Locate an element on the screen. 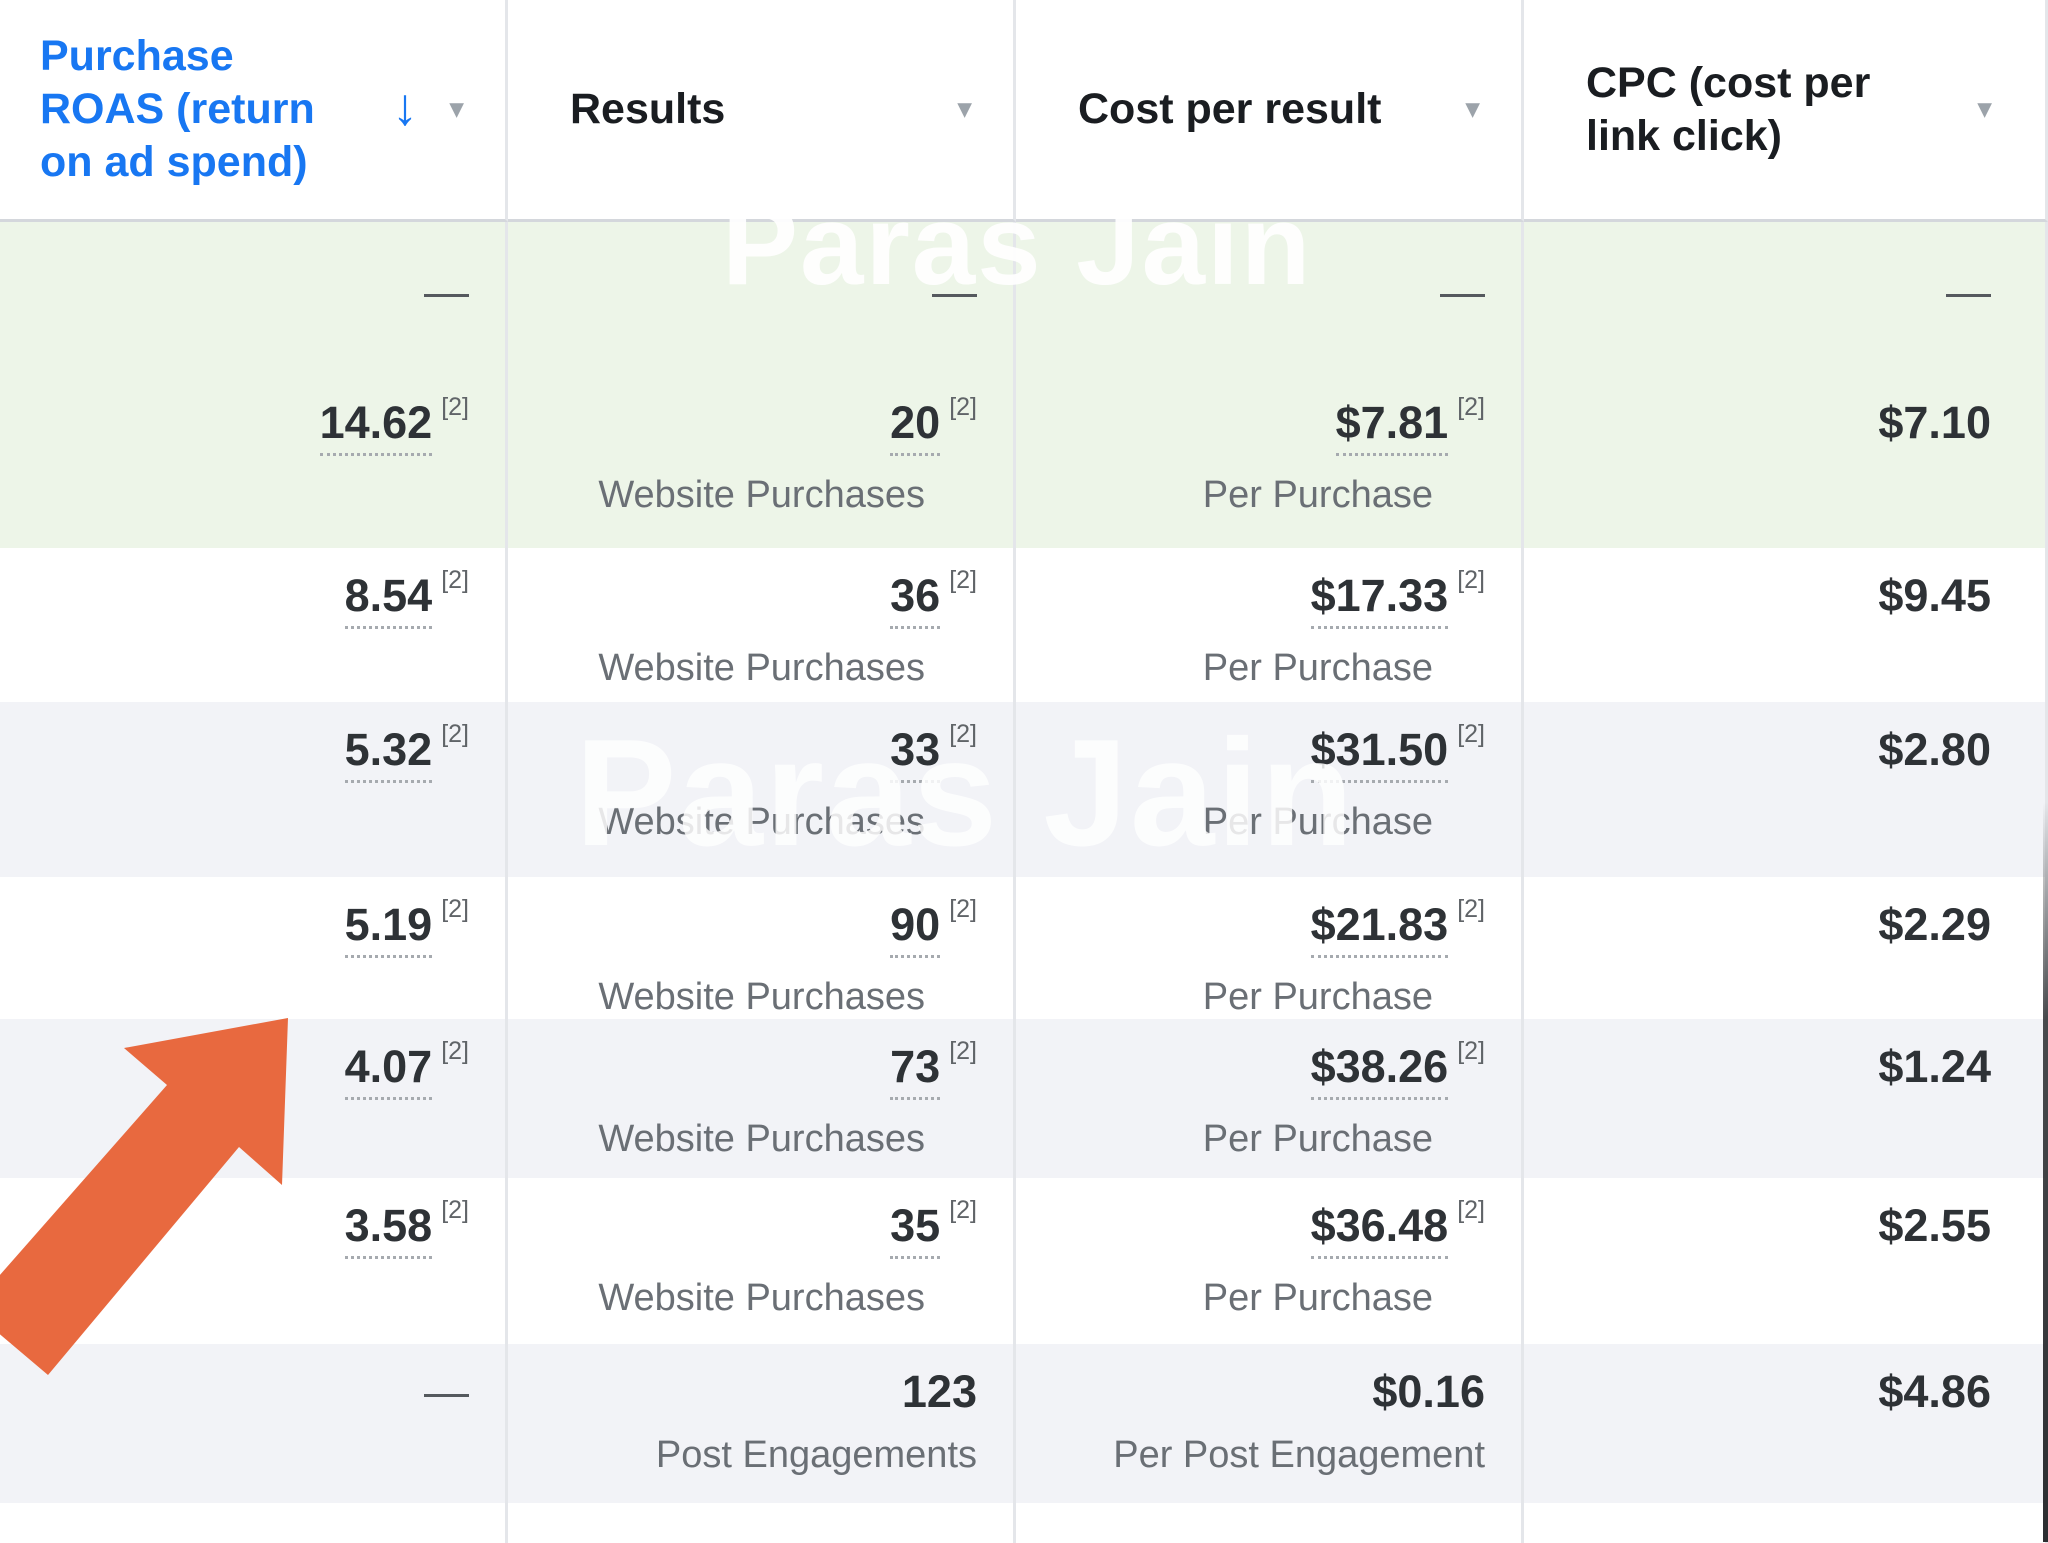 The height and width of the screenshot is (1543, 2048). cell-results: 73 [2] Website Purchases is located at coordinates (762, 1098).